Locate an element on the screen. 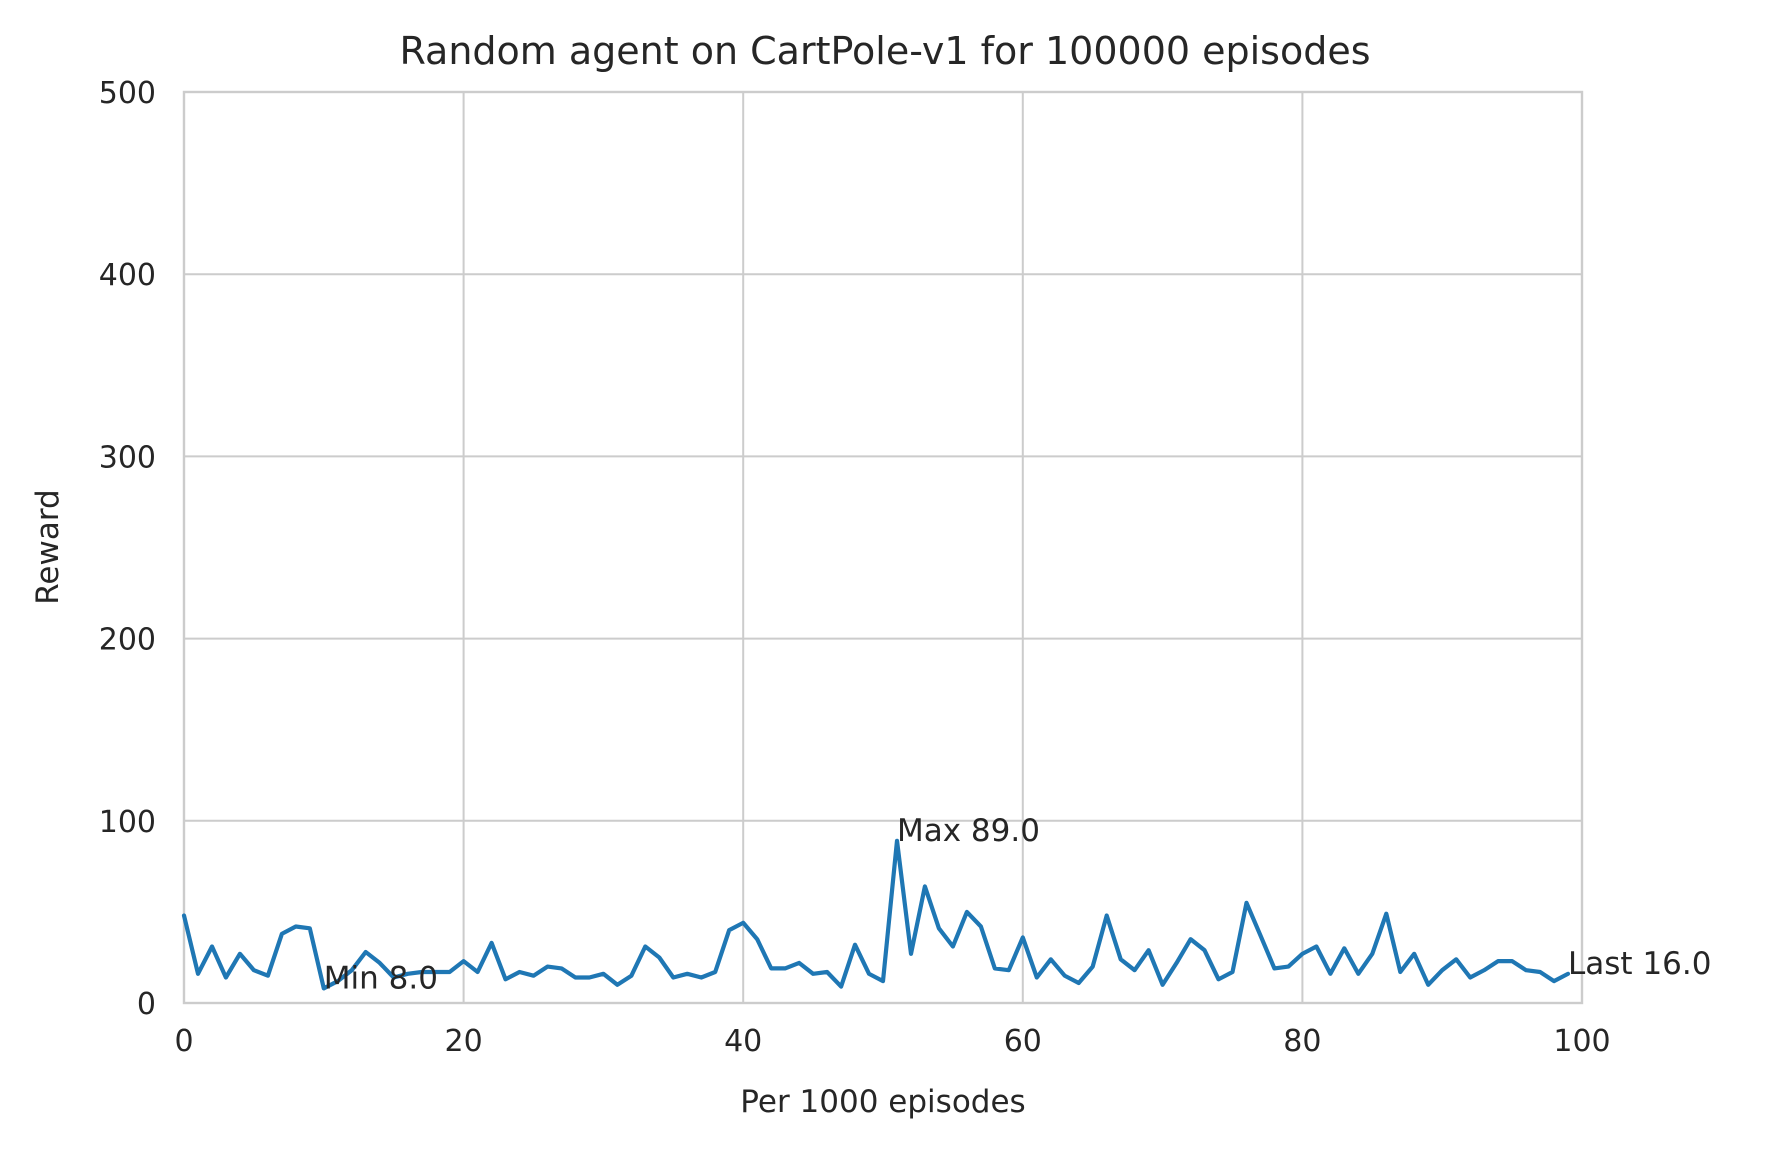 The width and height of the screenshot is (1779, 1149). x-tick-label: 60 is located at coordinates (1023, 1041).